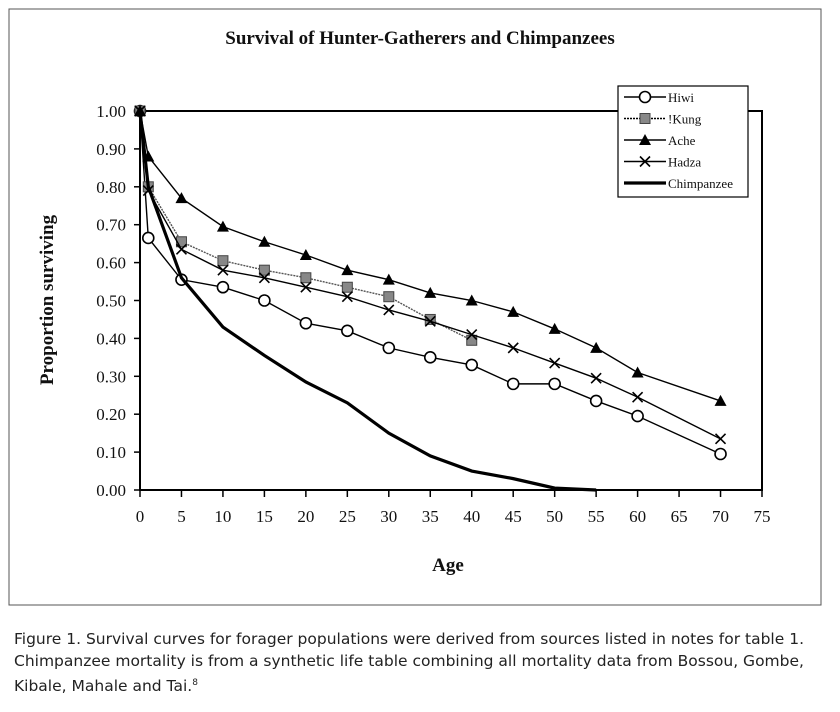 The height and width of the screenshot is (712, 840). What do you see at coordinates (111, 301) in the screenshot?
I see `y-tick-label: 0.50` at bounding box center [111, 301].